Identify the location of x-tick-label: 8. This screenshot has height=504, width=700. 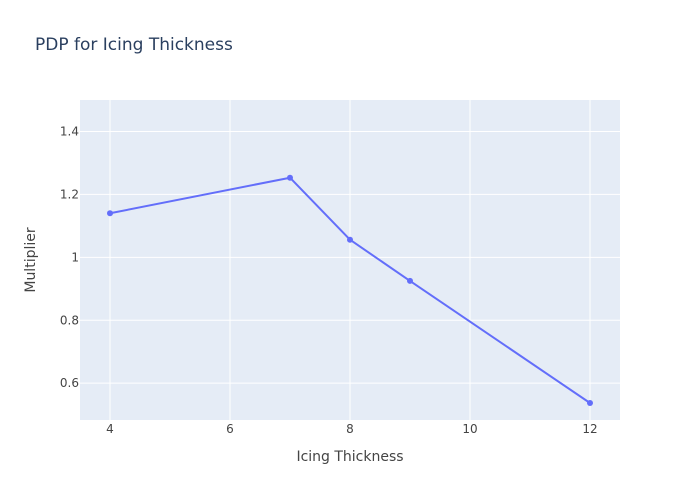
(350, 429).